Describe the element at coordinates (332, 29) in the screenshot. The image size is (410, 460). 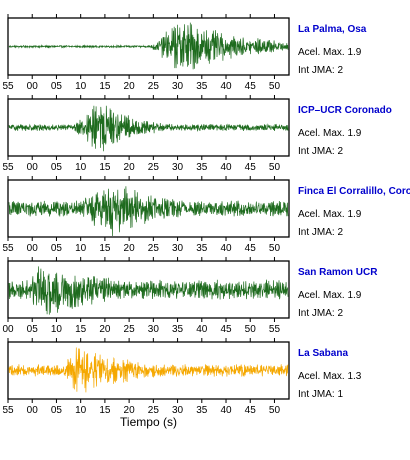
I see `station-name: La Palma, Osa` at that location.